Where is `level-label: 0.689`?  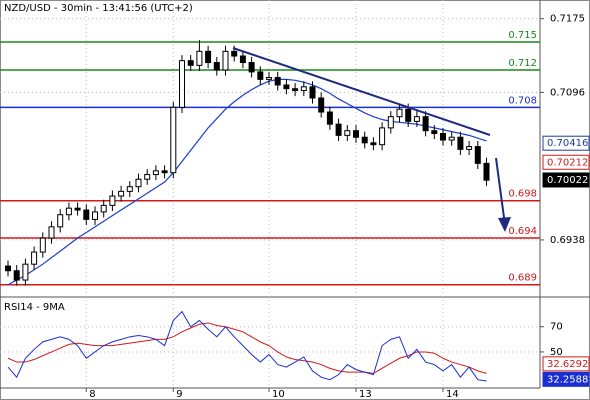 level-label: 0.689 is located at coordinates (522, 278).